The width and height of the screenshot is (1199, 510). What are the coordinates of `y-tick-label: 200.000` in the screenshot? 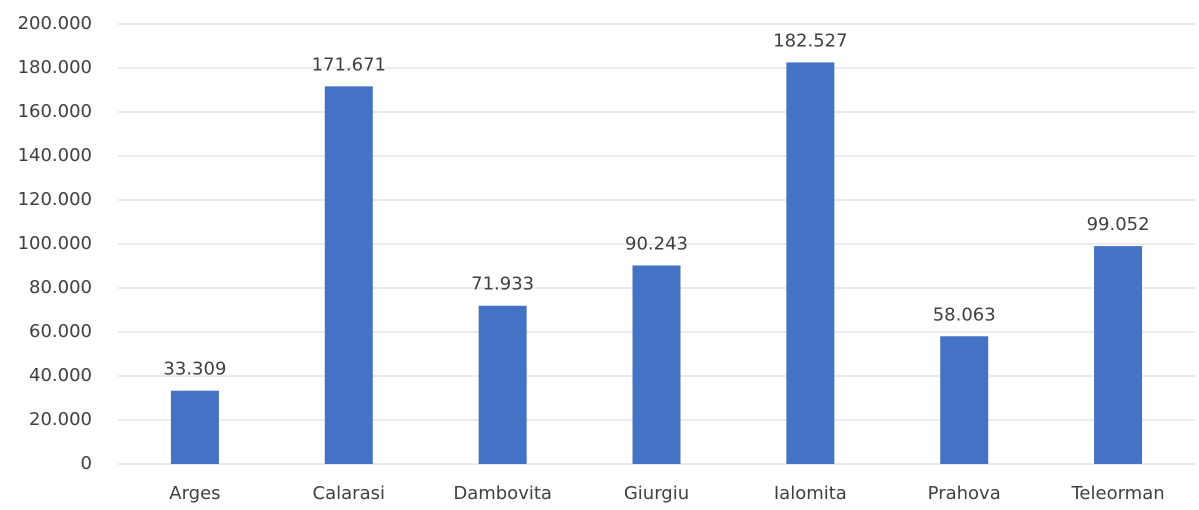 It's located at (55, 23).